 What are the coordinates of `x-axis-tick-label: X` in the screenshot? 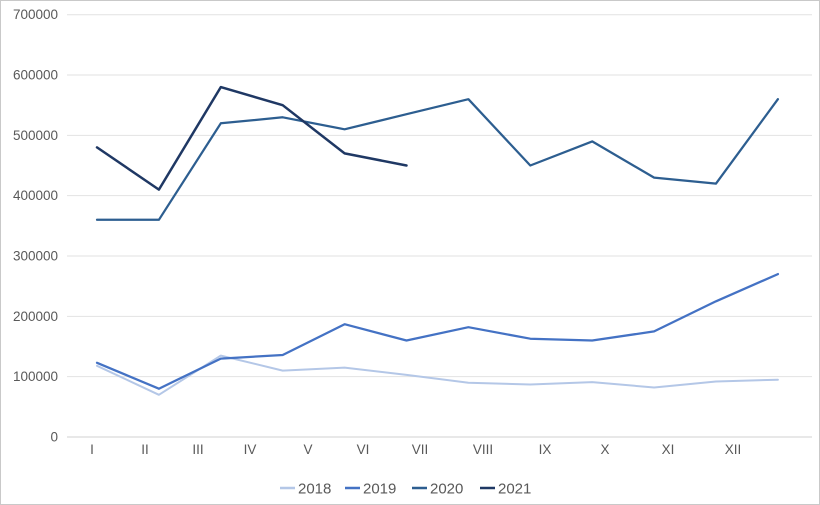 It's located at (604, 449).